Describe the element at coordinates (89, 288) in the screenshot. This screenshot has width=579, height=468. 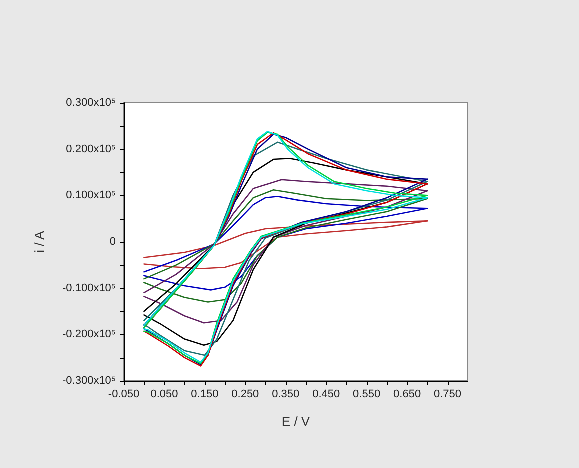
I see `y-tick-label: -0.100x10⁵` at that location.